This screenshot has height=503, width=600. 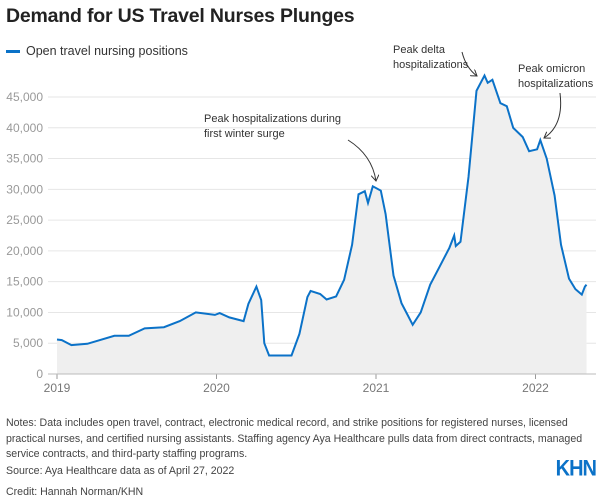 What do you see at coordinates (24, 128) in the screenshot?
I see `y-tick-label: 40,000` at bounding box center [24, 128].